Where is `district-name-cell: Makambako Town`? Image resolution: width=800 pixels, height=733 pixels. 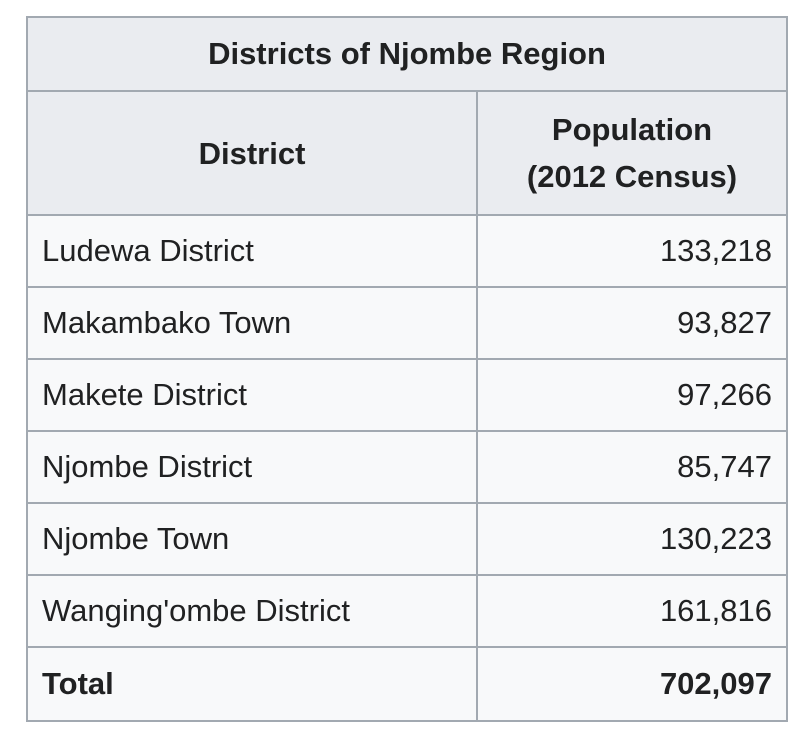 district-name-cell: Makambako Town is located at coordinates (252, 323).